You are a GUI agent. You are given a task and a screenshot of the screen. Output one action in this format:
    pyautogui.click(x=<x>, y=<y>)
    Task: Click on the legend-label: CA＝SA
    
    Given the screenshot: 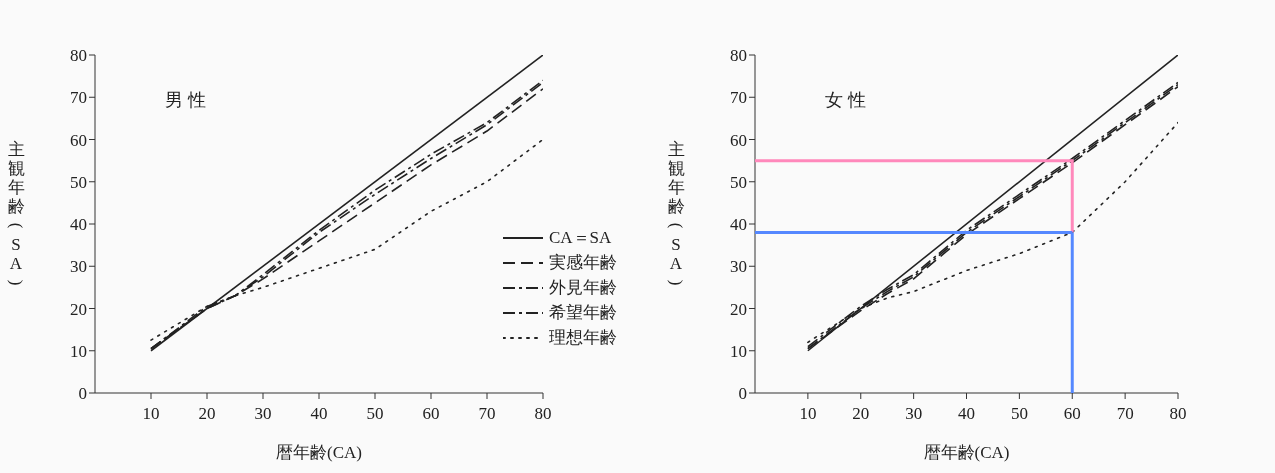 What is the action you would take?
    pyautogui.click(x=580, y=238)
    